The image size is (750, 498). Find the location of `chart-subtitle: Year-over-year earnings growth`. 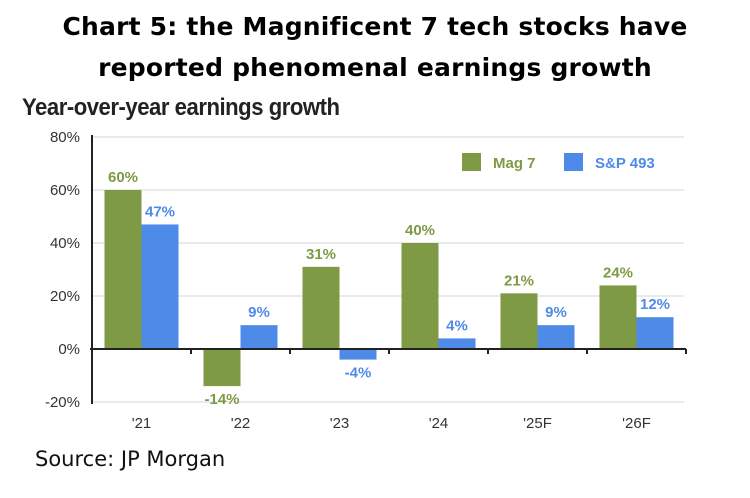

chart-subtitle: Year-over-year earnings growth is located at coordinates (181, 107).